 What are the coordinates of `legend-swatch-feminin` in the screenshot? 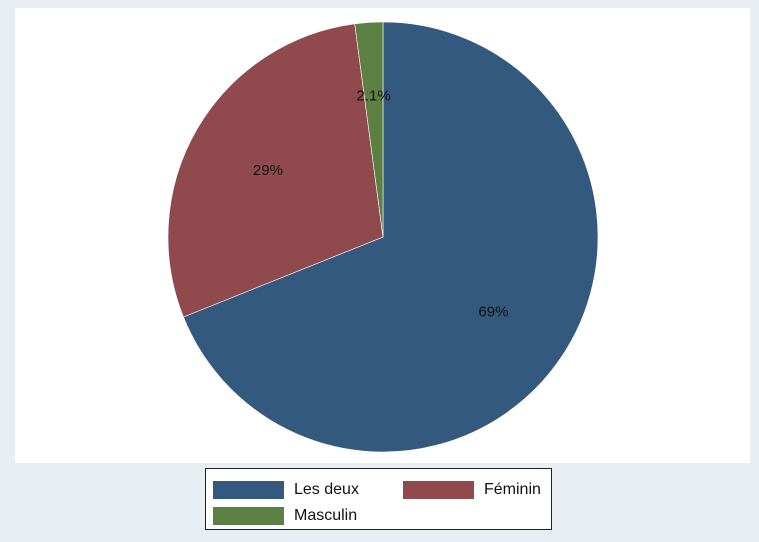 It's located at (438, 490).